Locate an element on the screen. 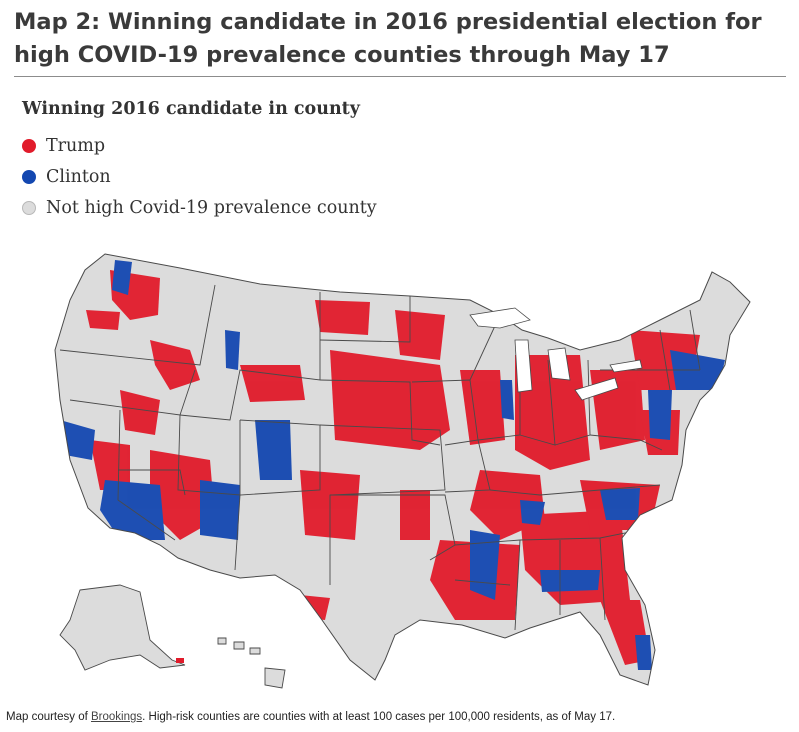 This screenshot has width=799, height=732. legend-item-clinton: Clinton is located at coordinates (66, 177).